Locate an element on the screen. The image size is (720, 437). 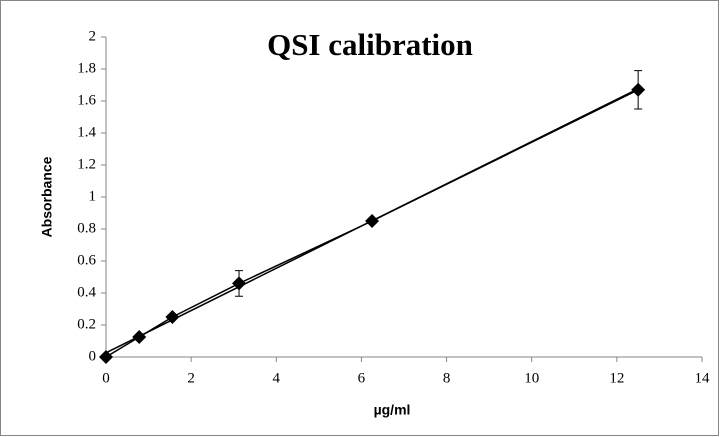
x-tick-label: 4 is located at coordinates (277, 378).